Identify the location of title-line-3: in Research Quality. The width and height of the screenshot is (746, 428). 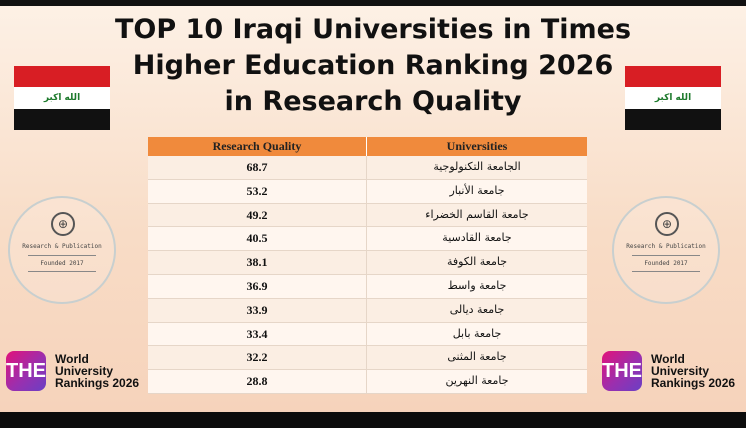
(373, 101).